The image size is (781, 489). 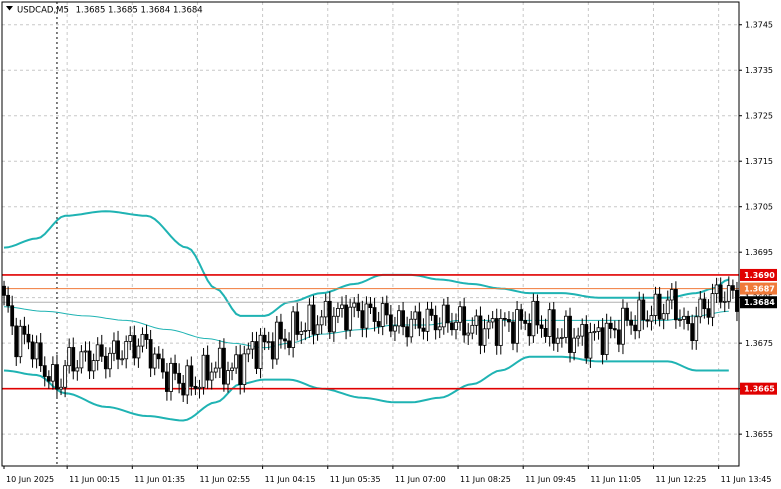 What do you see at coordinates (420, 479) in the screenshot?
I see `x-tick-label: 11 Jun 07:00` at bounding box center [420, 479].